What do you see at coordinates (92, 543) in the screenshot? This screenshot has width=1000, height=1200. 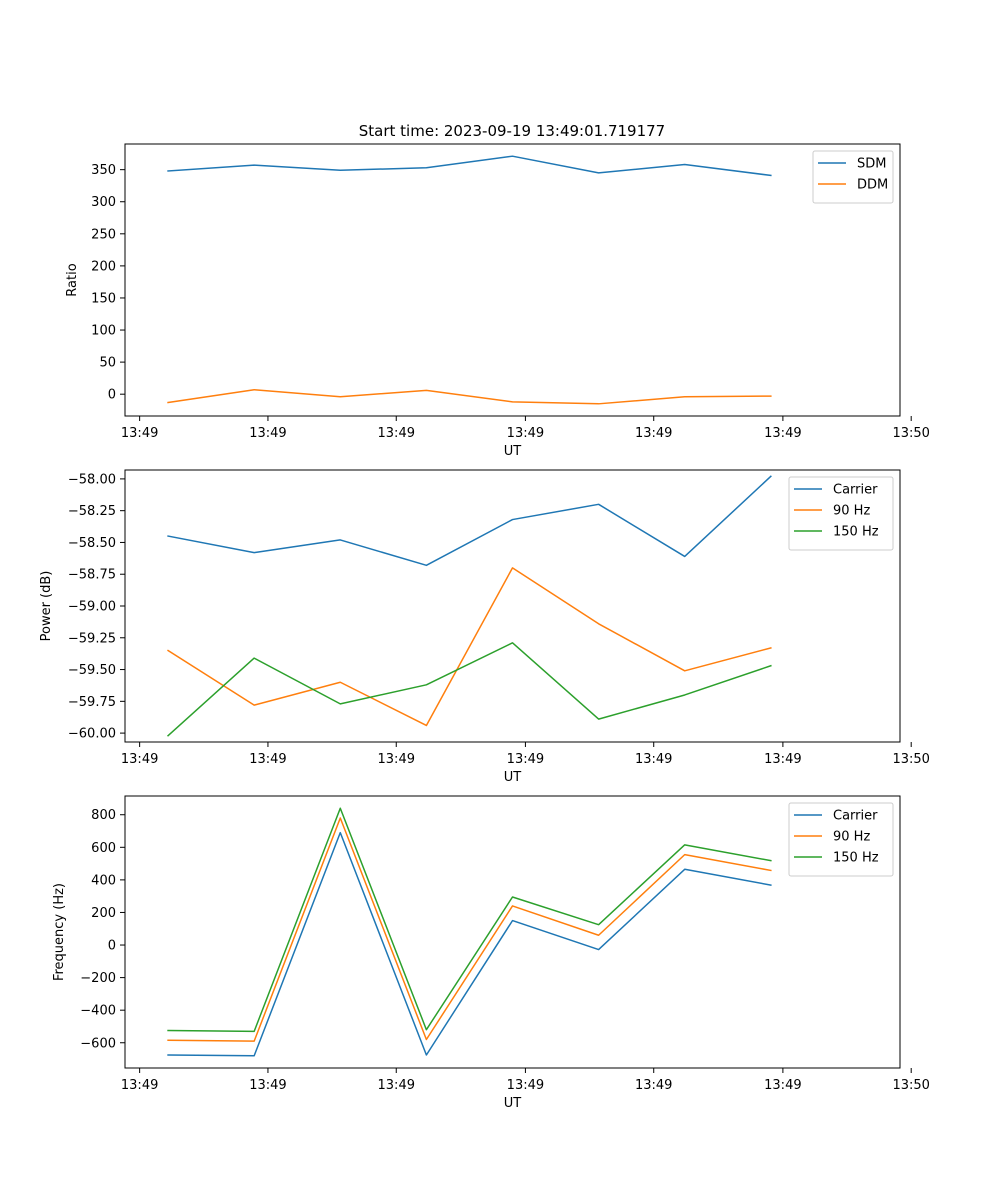 I see `power-y-tick-label: −58.50` at bounding box center [92, 543].